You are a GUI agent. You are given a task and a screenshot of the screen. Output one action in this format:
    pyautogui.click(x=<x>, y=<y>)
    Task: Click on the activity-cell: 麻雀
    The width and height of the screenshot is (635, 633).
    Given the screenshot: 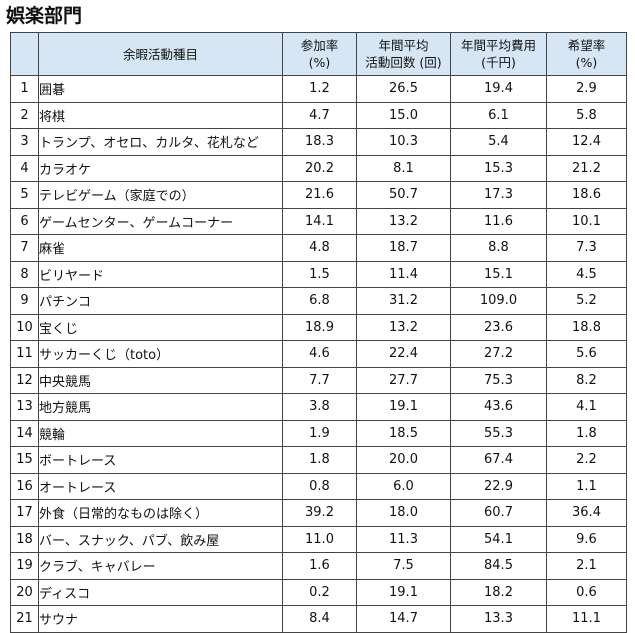 What is the action you would take?
    pyautogui.click(x=160, y=248)
    